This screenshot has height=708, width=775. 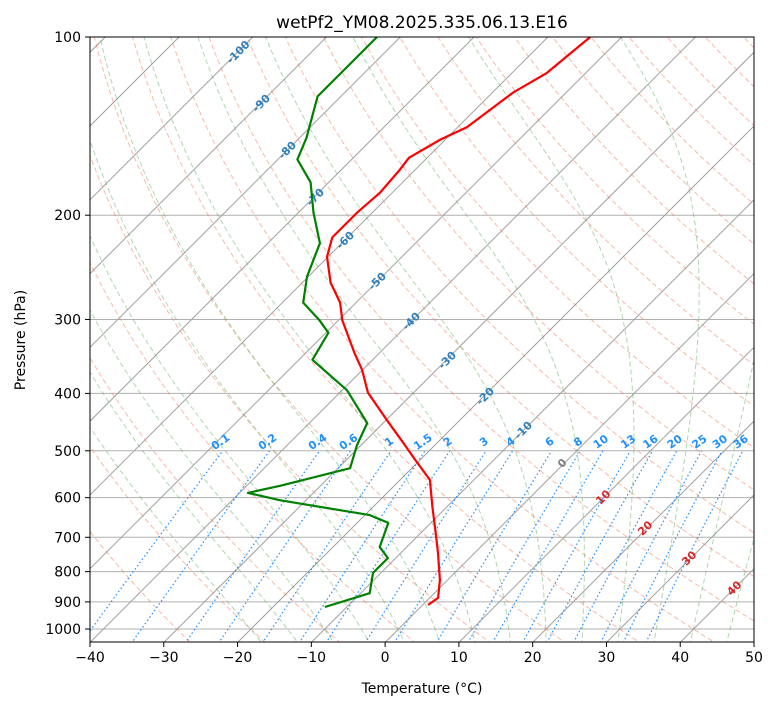 What do you see at coordinates (533, 658) in the screenshot?
I see `x-tick-label: 20` at bounding box center [533, 658].